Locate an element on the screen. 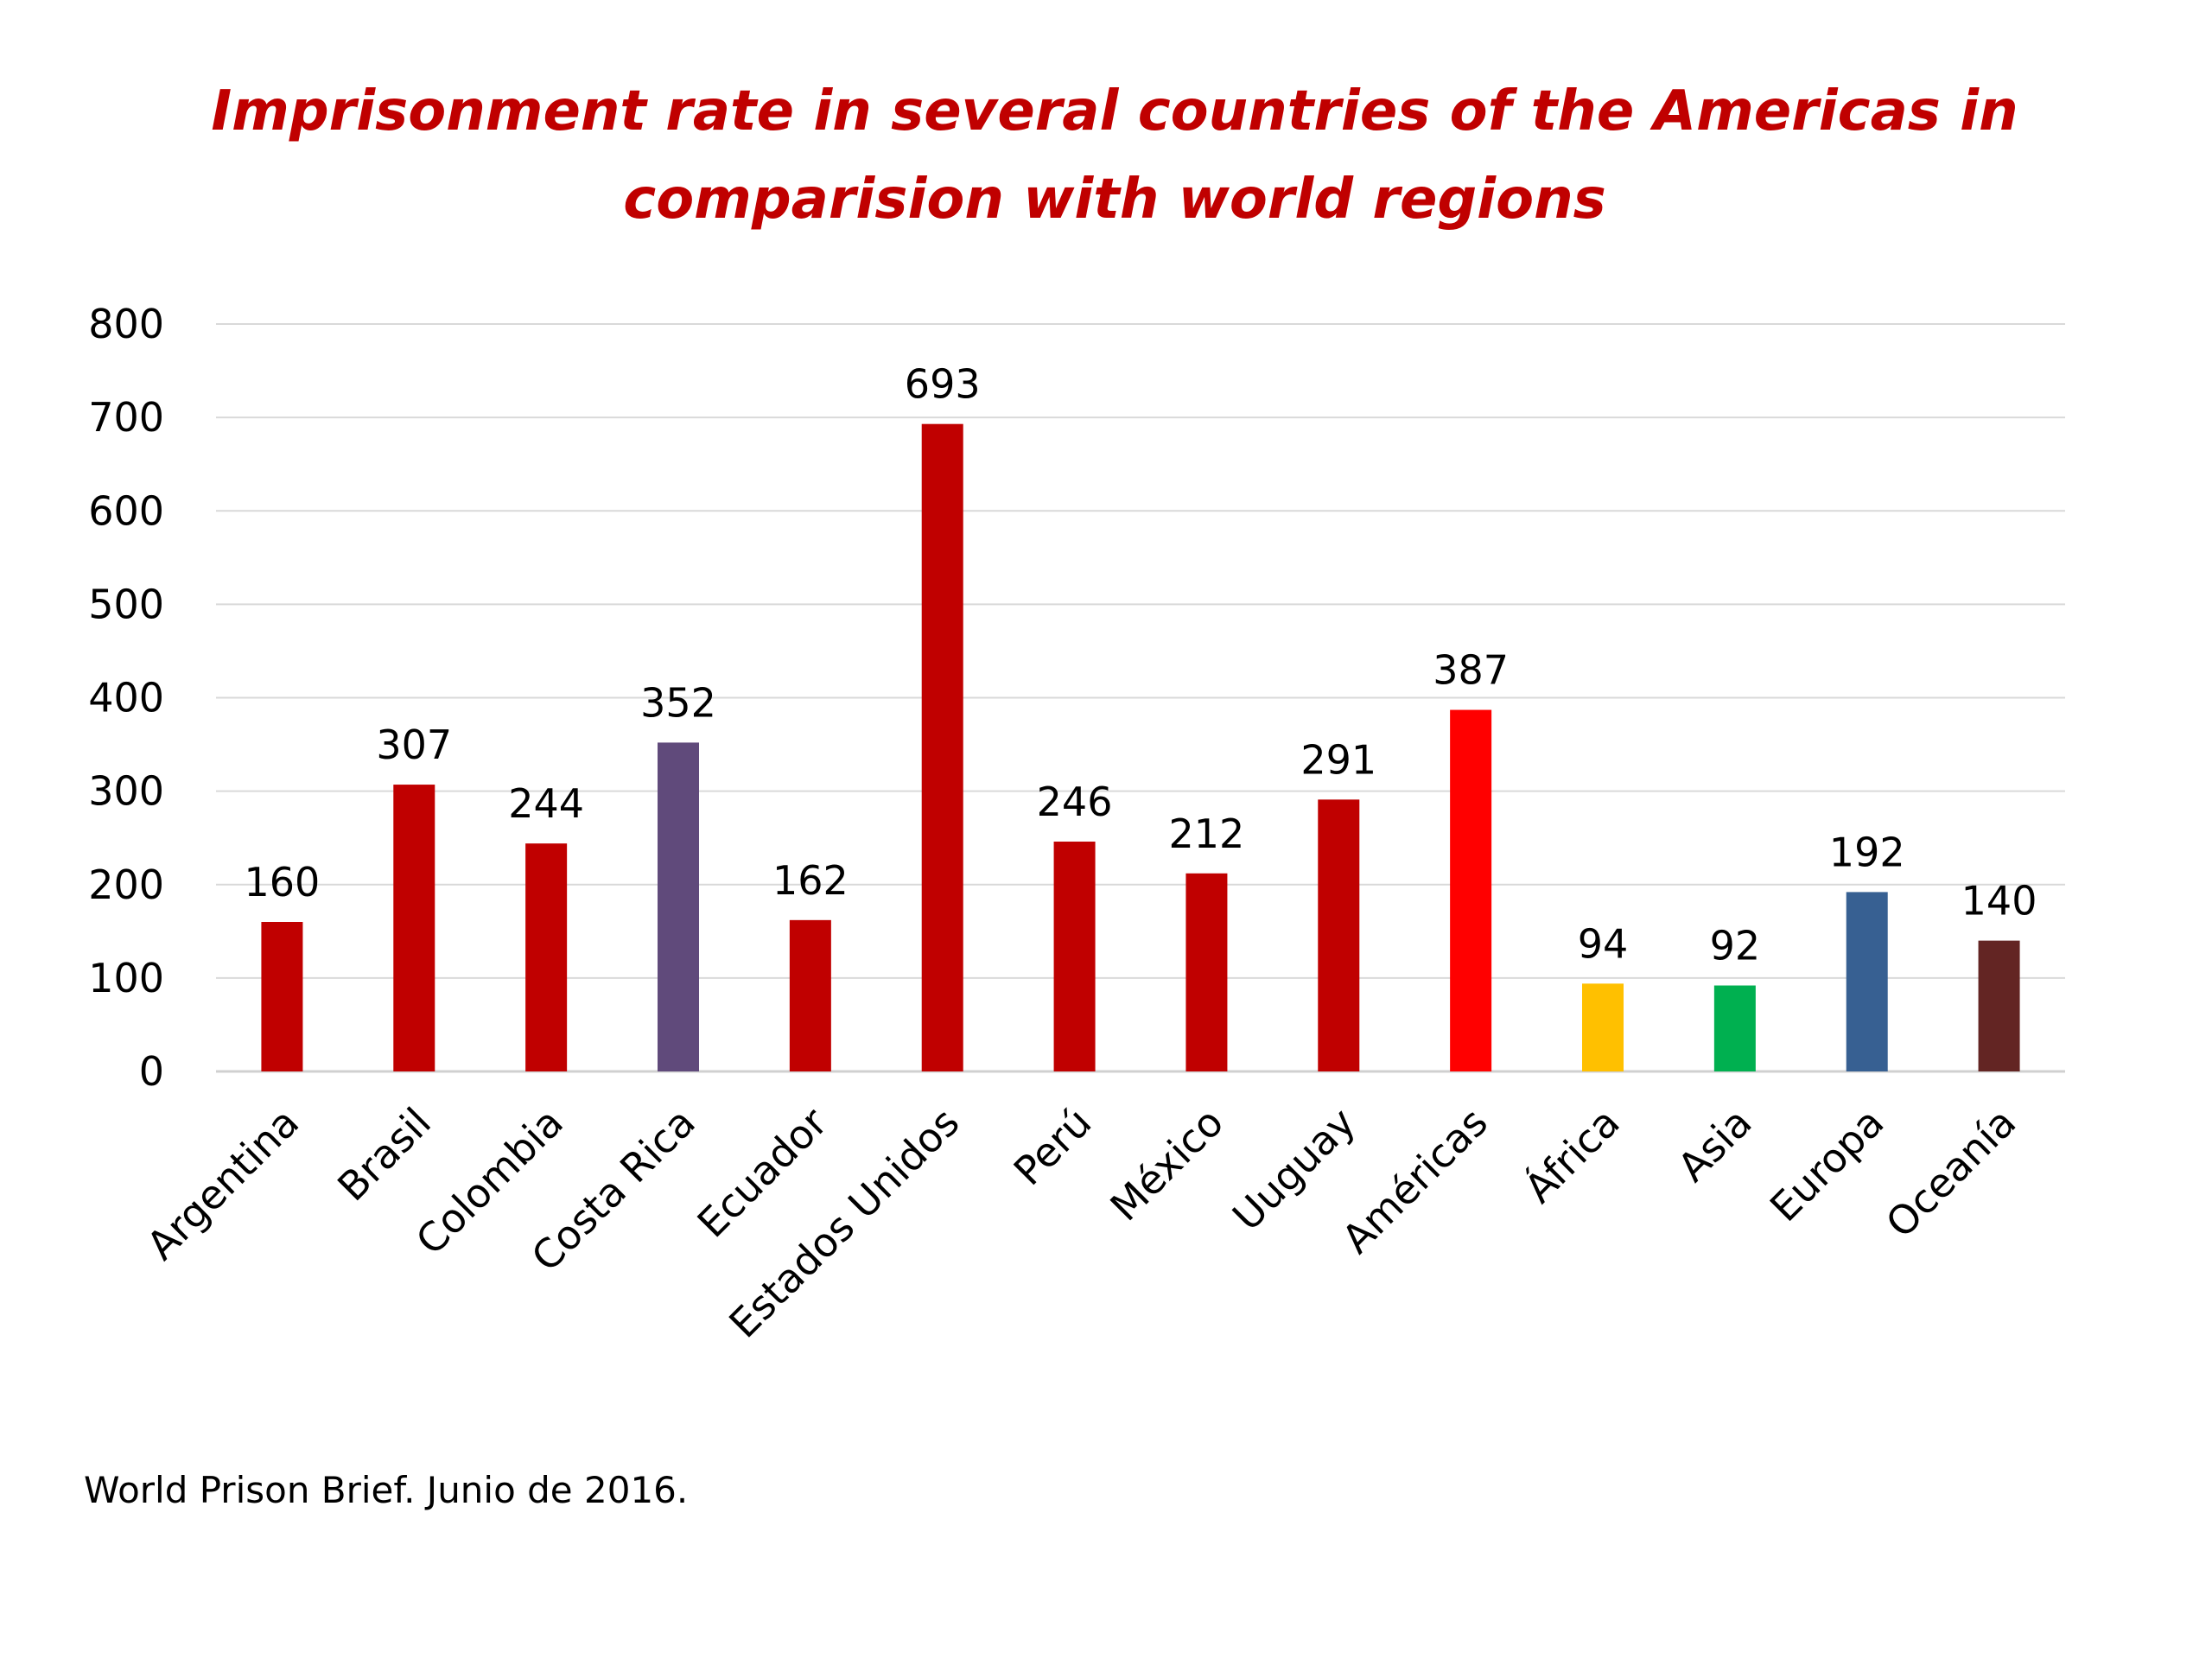  y-tick-label-100: 100 is located at coordinates (126, 978).